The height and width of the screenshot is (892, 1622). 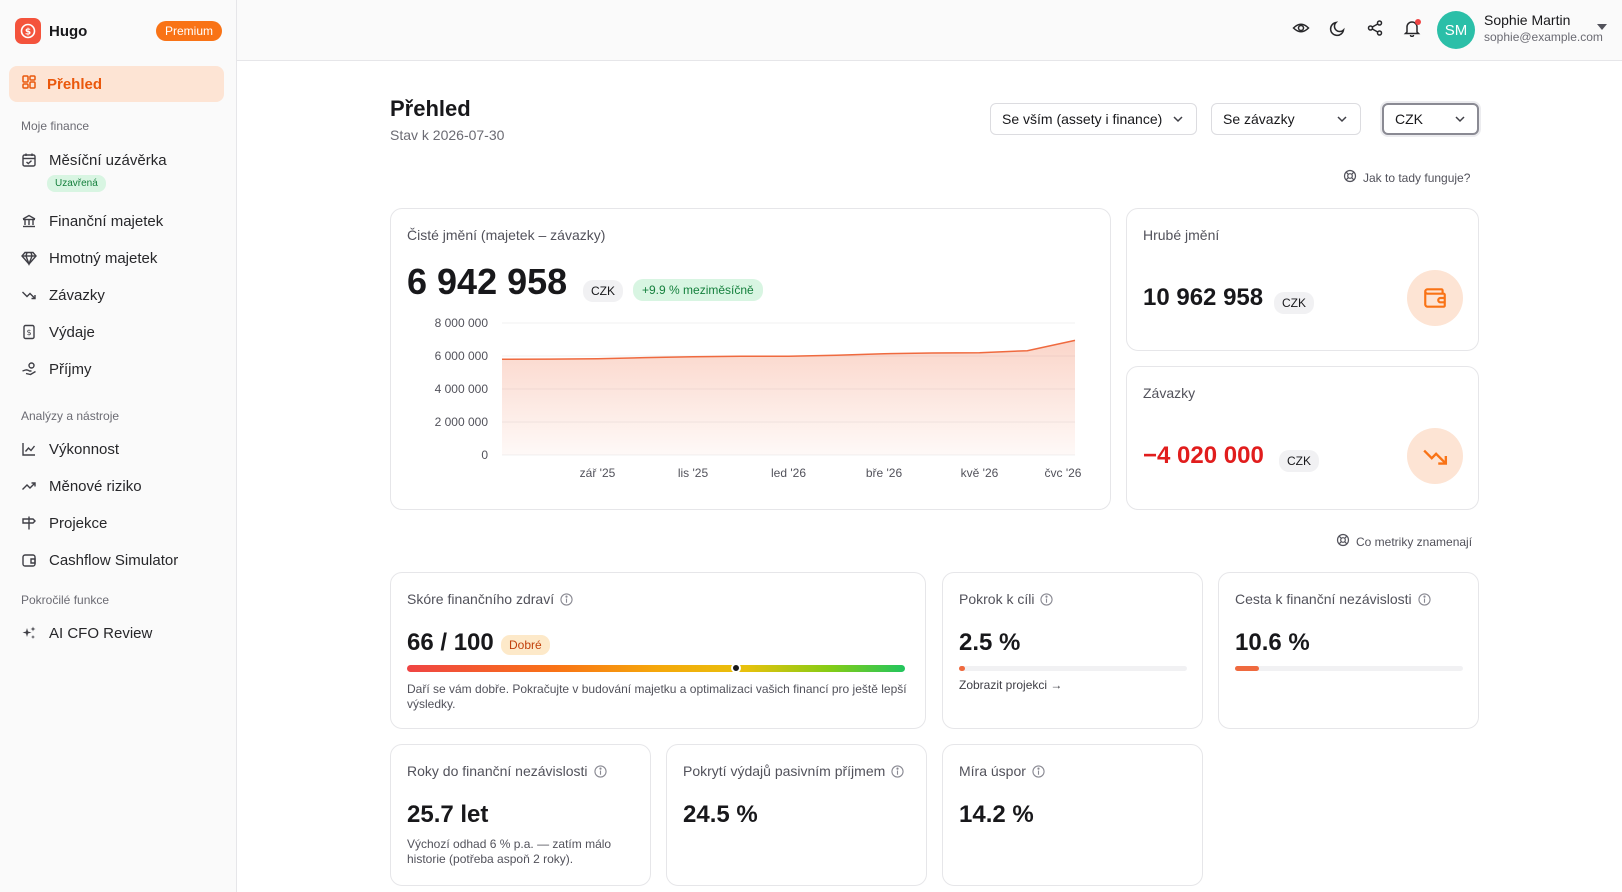 I want to click on page-title: Přehled, so click(x=430, y=108).